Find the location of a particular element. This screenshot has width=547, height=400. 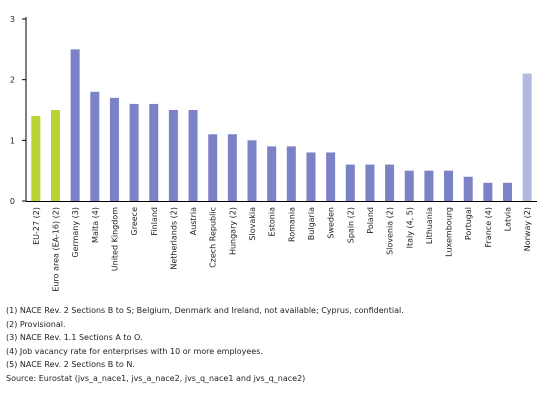

footnote-5: (5) NACE Rev. 2 Sections B to N. is located at coordinates (70, 365).